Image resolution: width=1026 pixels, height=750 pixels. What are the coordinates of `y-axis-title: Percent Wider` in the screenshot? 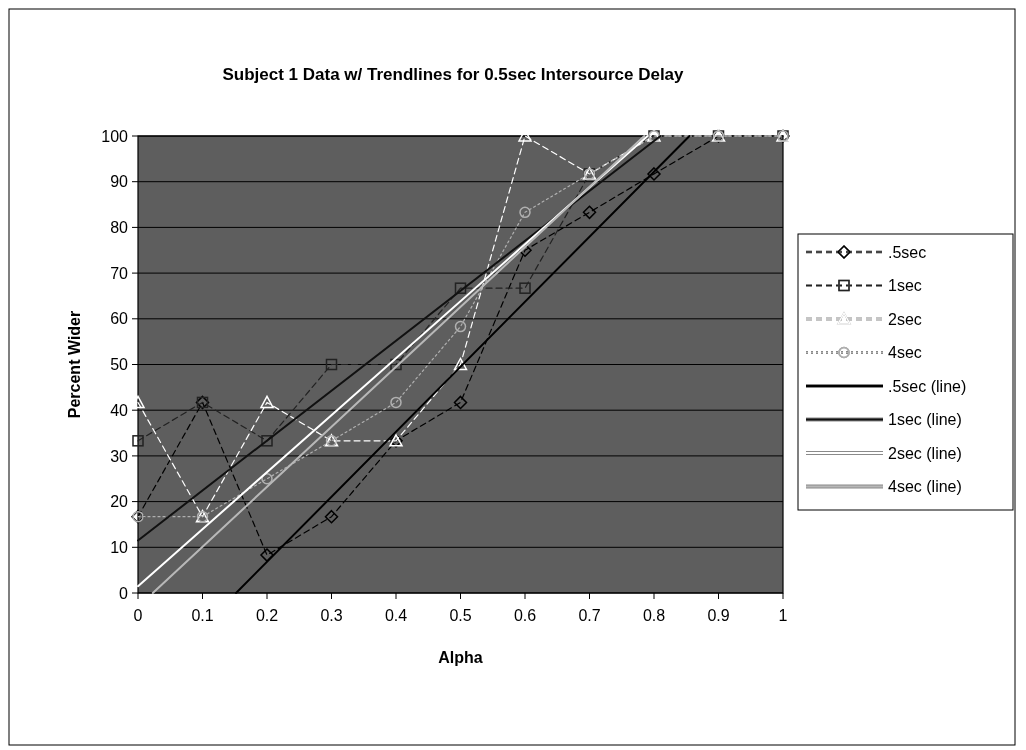 It's located at (74, 364).